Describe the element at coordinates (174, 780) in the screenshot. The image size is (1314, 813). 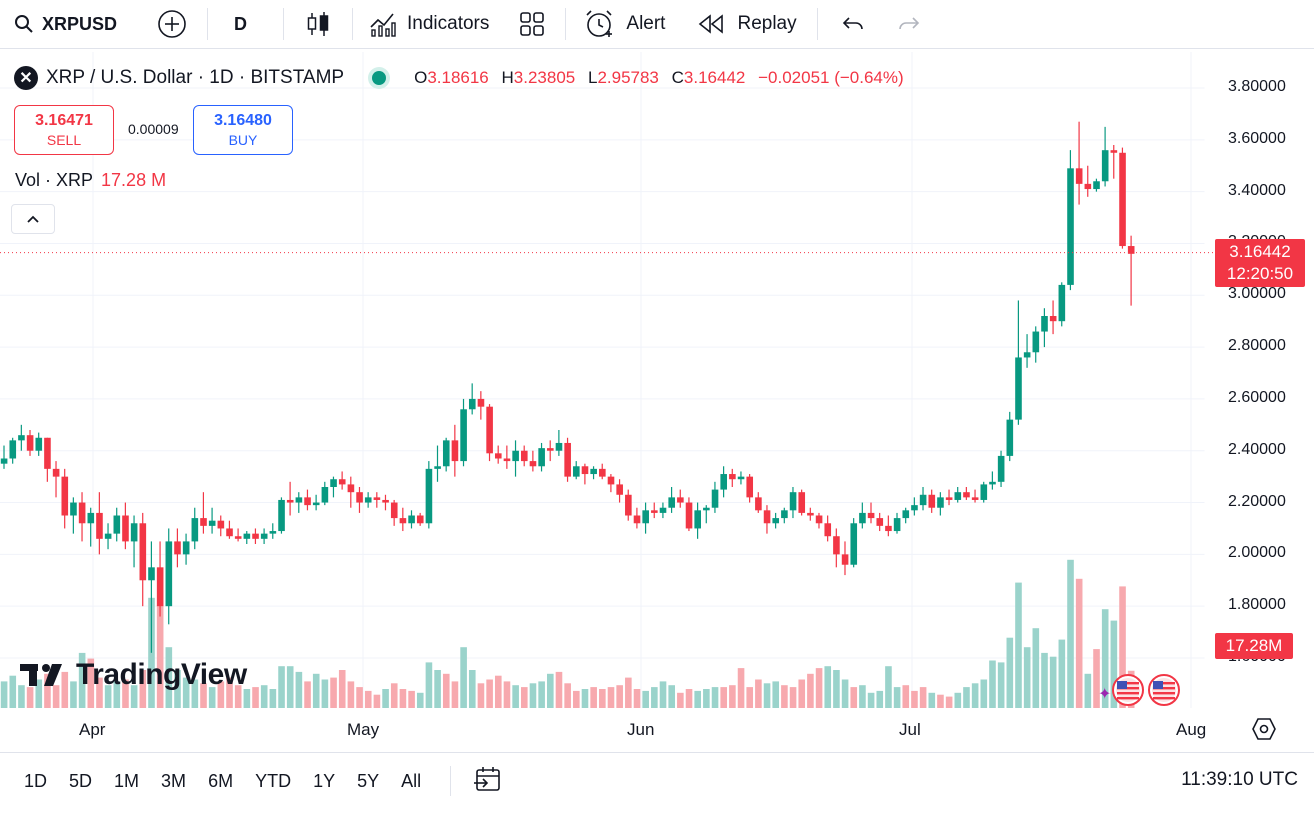
I see `range-3m: 3M` at that location.